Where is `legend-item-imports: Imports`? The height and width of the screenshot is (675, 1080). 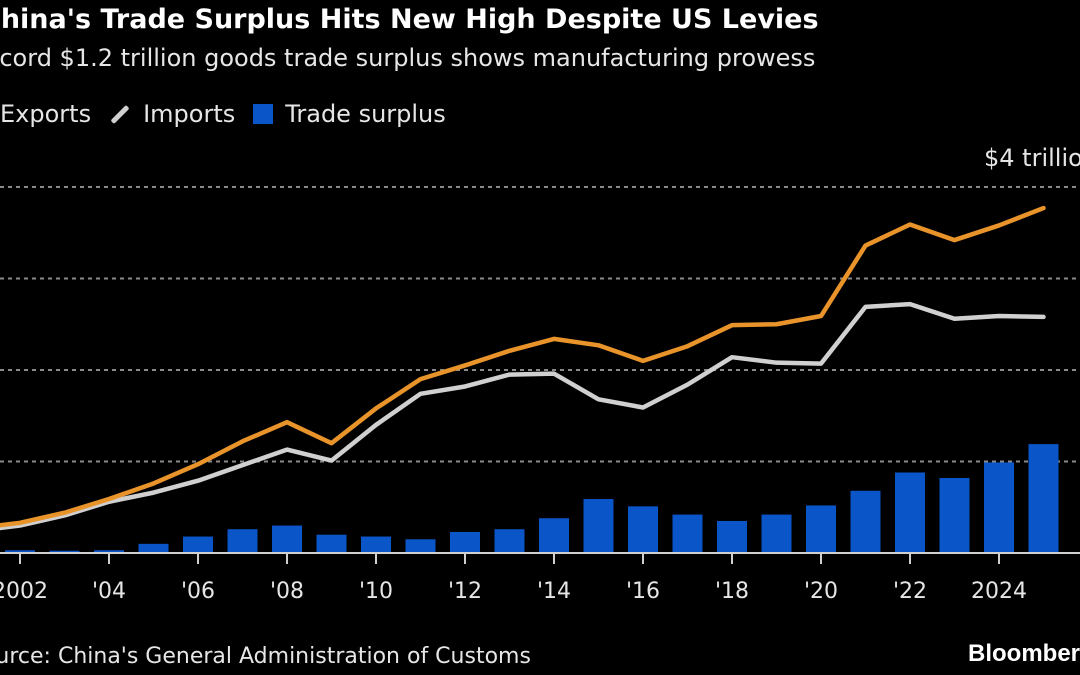
legend-item-imports: Imports is located at coordinates (172, 114).